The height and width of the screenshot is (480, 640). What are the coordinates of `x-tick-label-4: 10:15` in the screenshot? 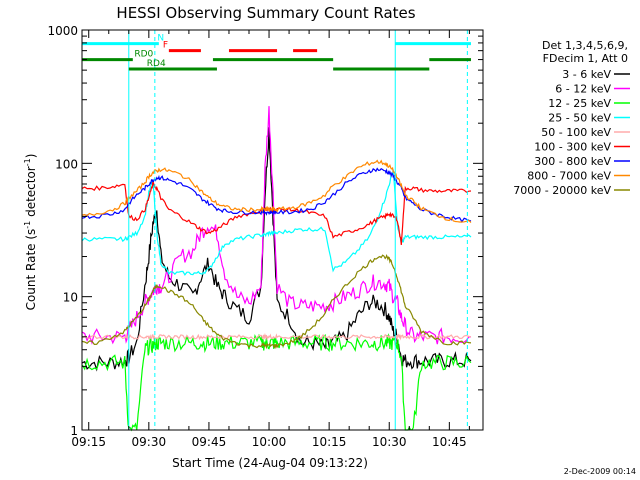 It's located at (329, 442).